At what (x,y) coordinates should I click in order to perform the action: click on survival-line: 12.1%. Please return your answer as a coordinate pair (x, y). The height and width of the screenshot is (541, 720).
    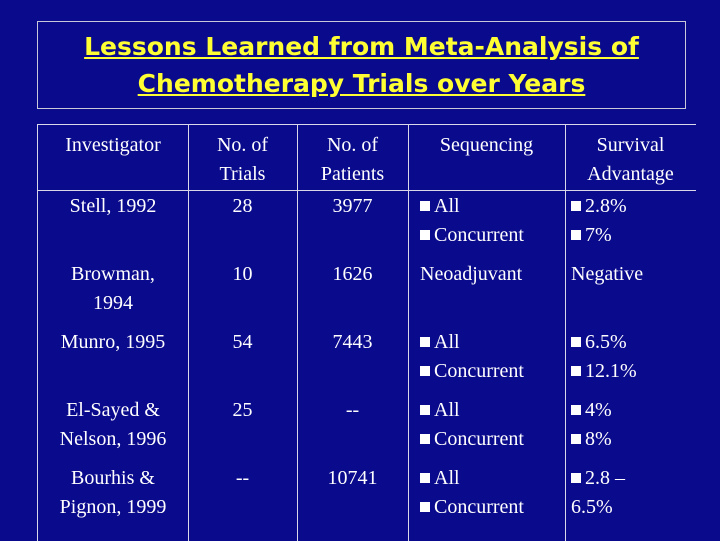
    Looking at the image, I should click on (633, 371).